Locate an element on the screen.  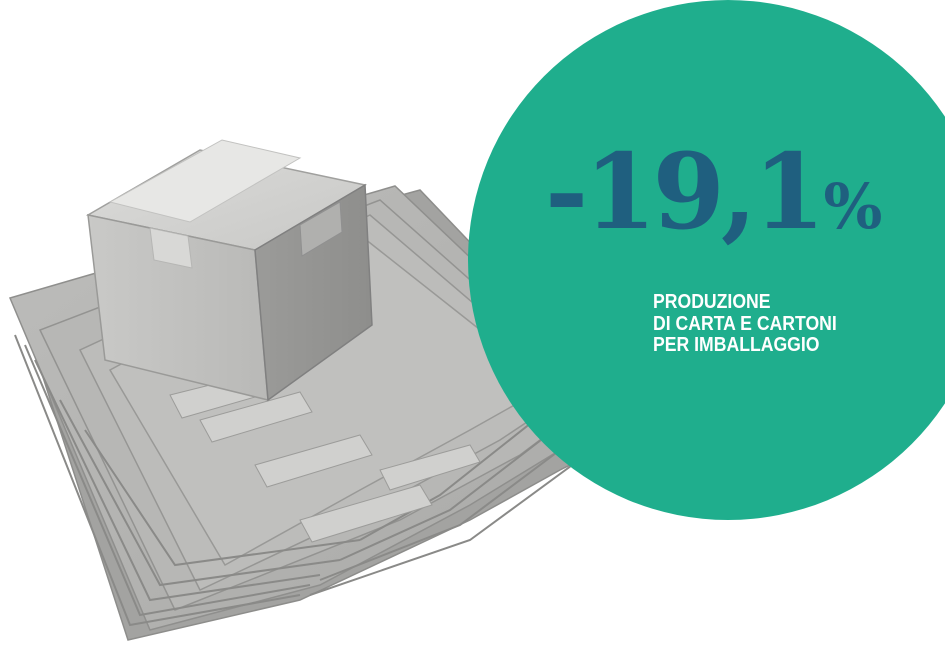
cardboard-box is located at coordinates (229, 270).